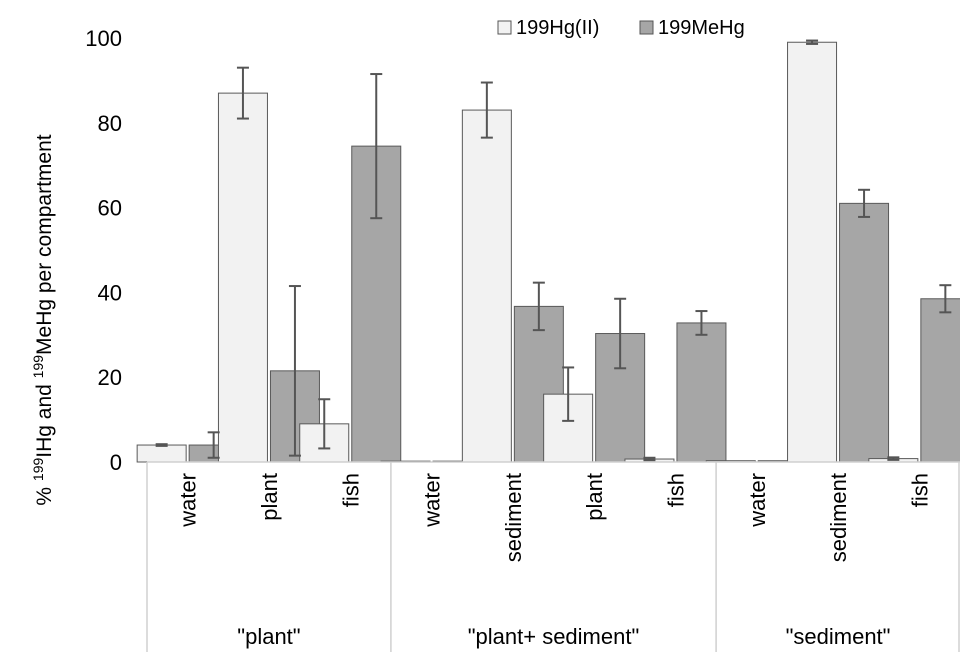  What do you see at coordinates (110, 123) in the screenshot?
I see `y-tick-label: 80` at bounding box center [110, 123].